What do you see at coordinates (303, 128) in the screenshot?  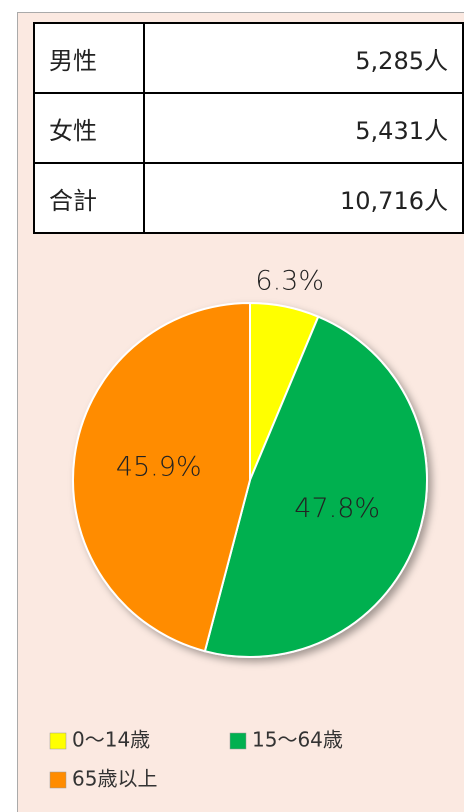 I see `cell: 5,431人` at bounding box center [303, 128].